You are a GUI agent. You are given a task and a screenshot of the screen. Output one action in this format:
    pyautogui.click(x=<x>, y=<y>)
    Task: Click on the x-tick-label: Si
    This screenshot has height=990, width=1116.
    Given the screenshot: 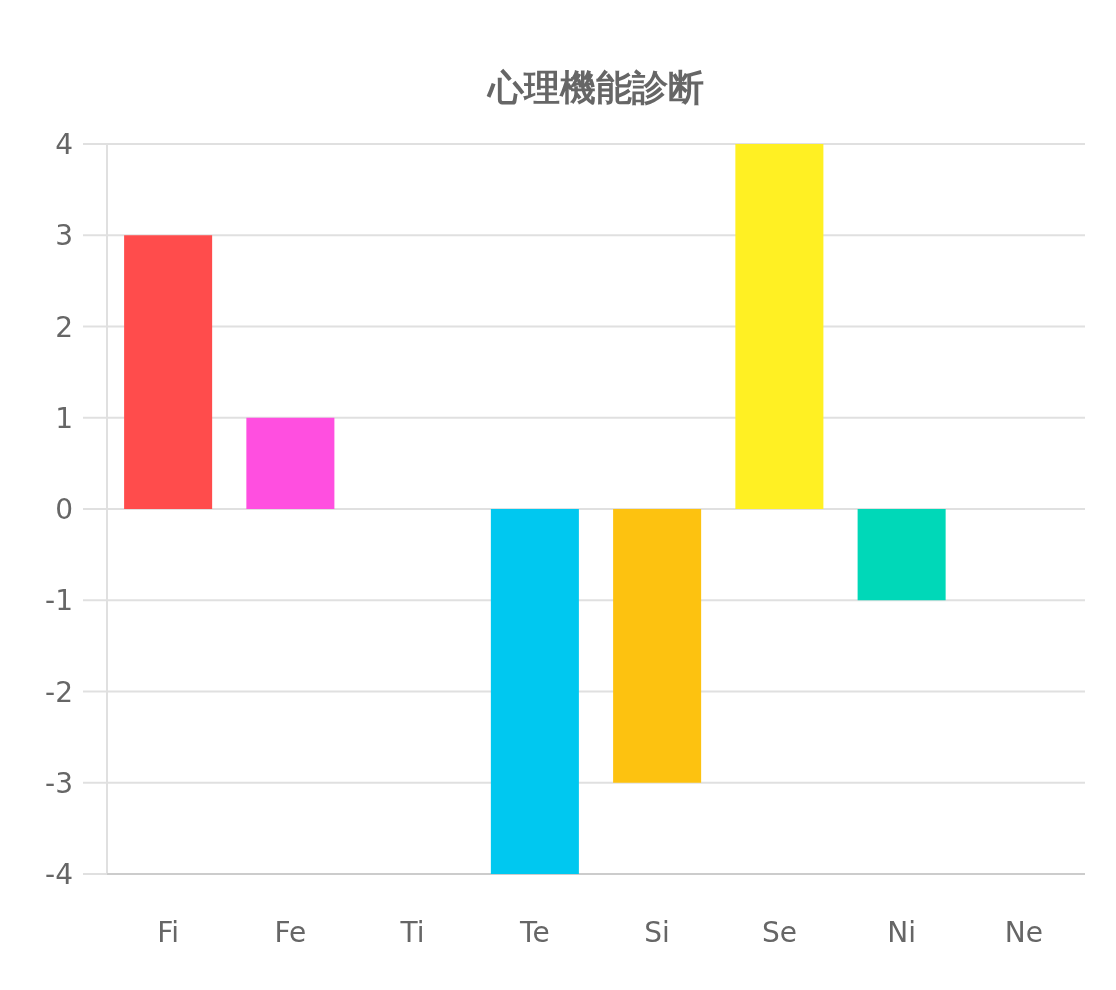 What is the action you would take?
    pyautogui.click(x=657, y=932)
    